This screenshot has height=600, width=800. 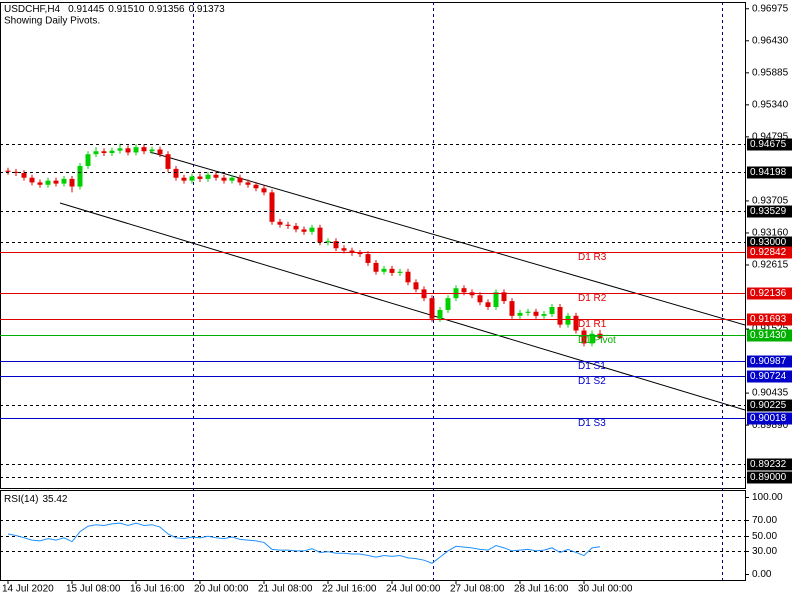 I want to click on level-price-label: 0.92136, so click(x=768, y=293).